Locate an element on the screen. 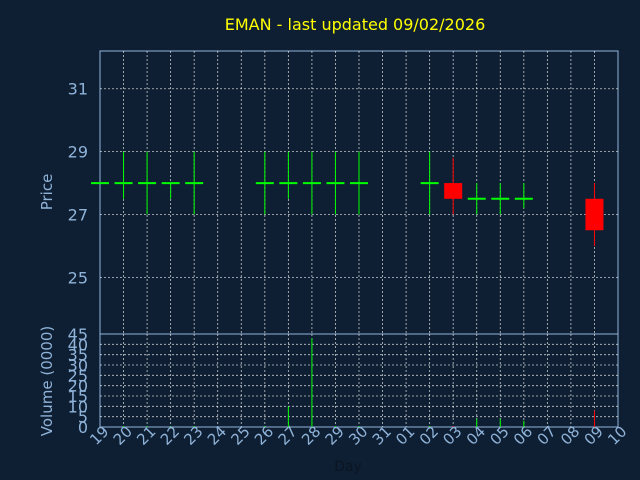 The image size is (640, 480). x-tick-label: 06 is located at coordinates (523, 436).